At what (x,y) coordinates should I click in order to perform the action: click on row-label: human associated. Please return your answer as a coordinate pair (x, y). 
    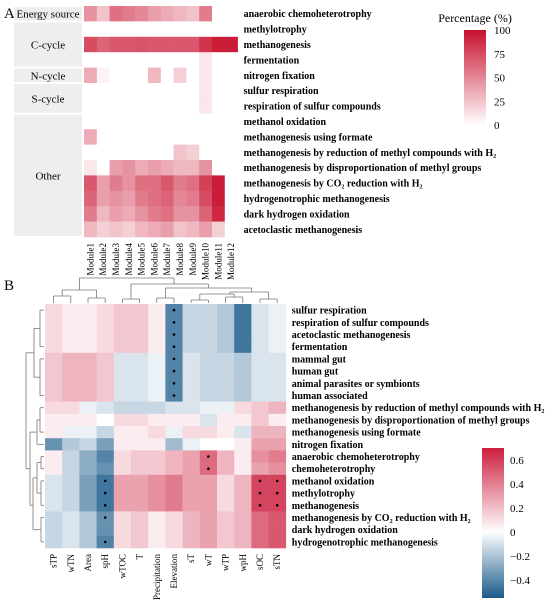
    Looking at the image, I should click on (330, 396).